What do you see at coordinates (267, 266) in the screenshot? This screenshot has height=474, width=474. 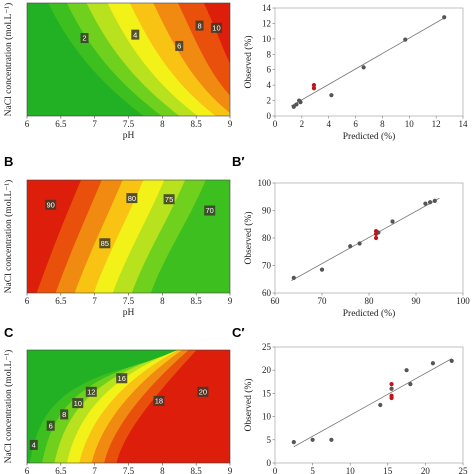 I see `y-tick-label: 70` at bounding box center [267, 266].